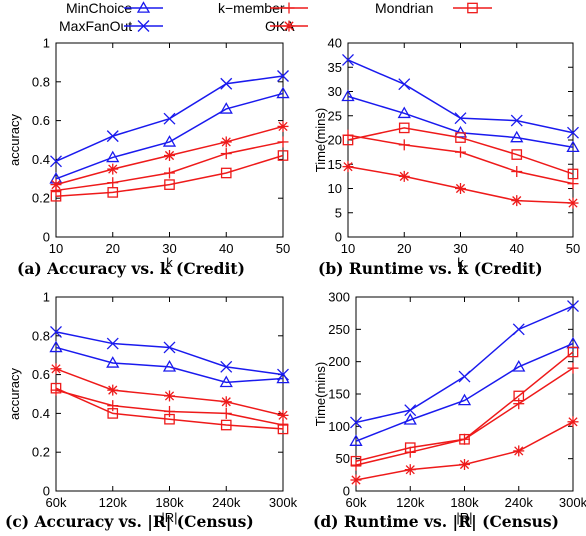 The image size is (586, 536). What do you see at coordinates (519, 502) in the screenshot?
I see `x-tick-label: 240k` at bounding box center [519, 502].